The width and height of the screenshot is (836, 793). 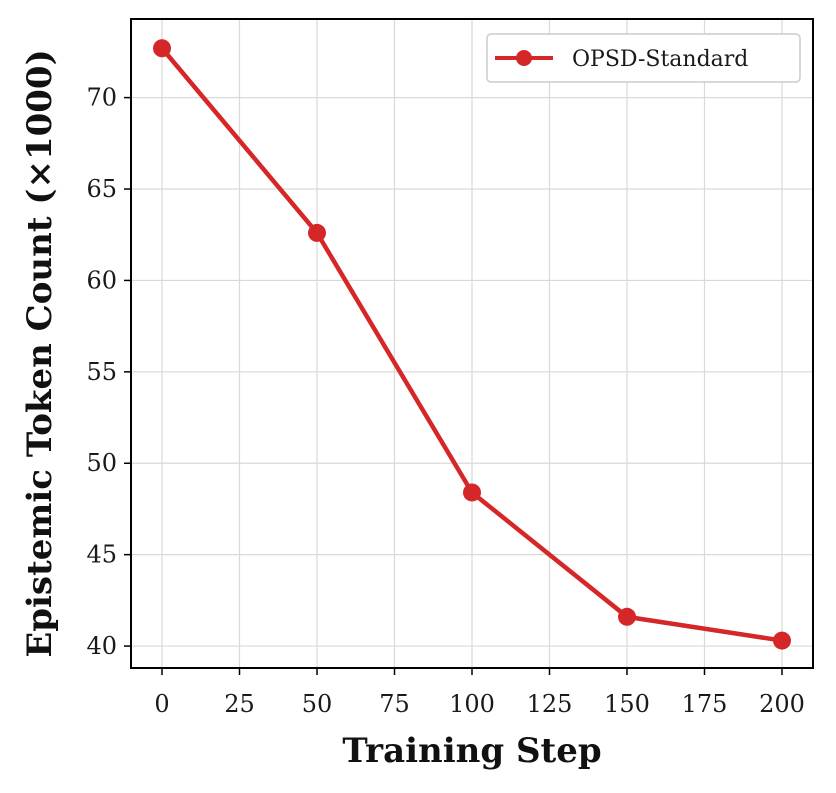 I want to click on x-tick-label: 100, so click(x=472, y=704).